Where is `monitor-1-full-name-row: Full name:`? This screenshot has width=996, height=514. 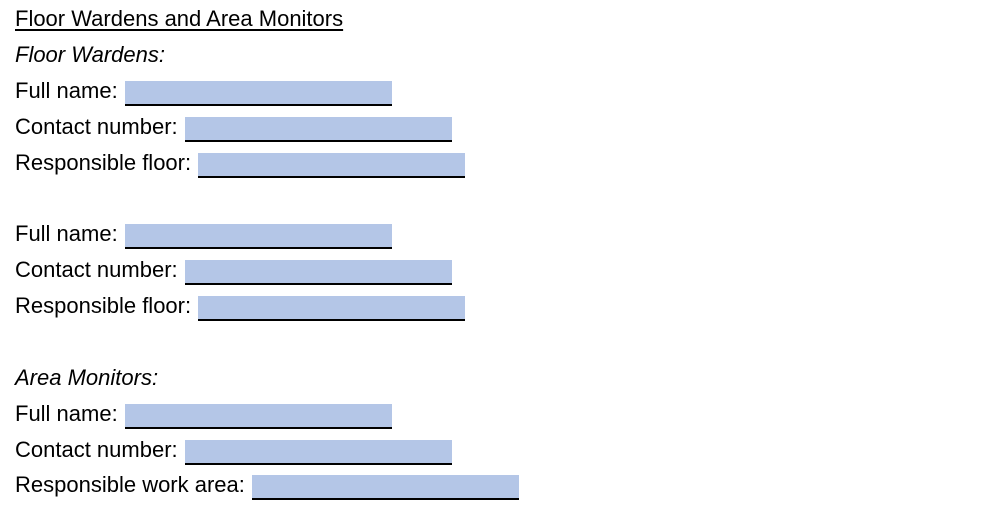
monitor-1-full-name-row: Full name: is located at coordinates (203, 415).